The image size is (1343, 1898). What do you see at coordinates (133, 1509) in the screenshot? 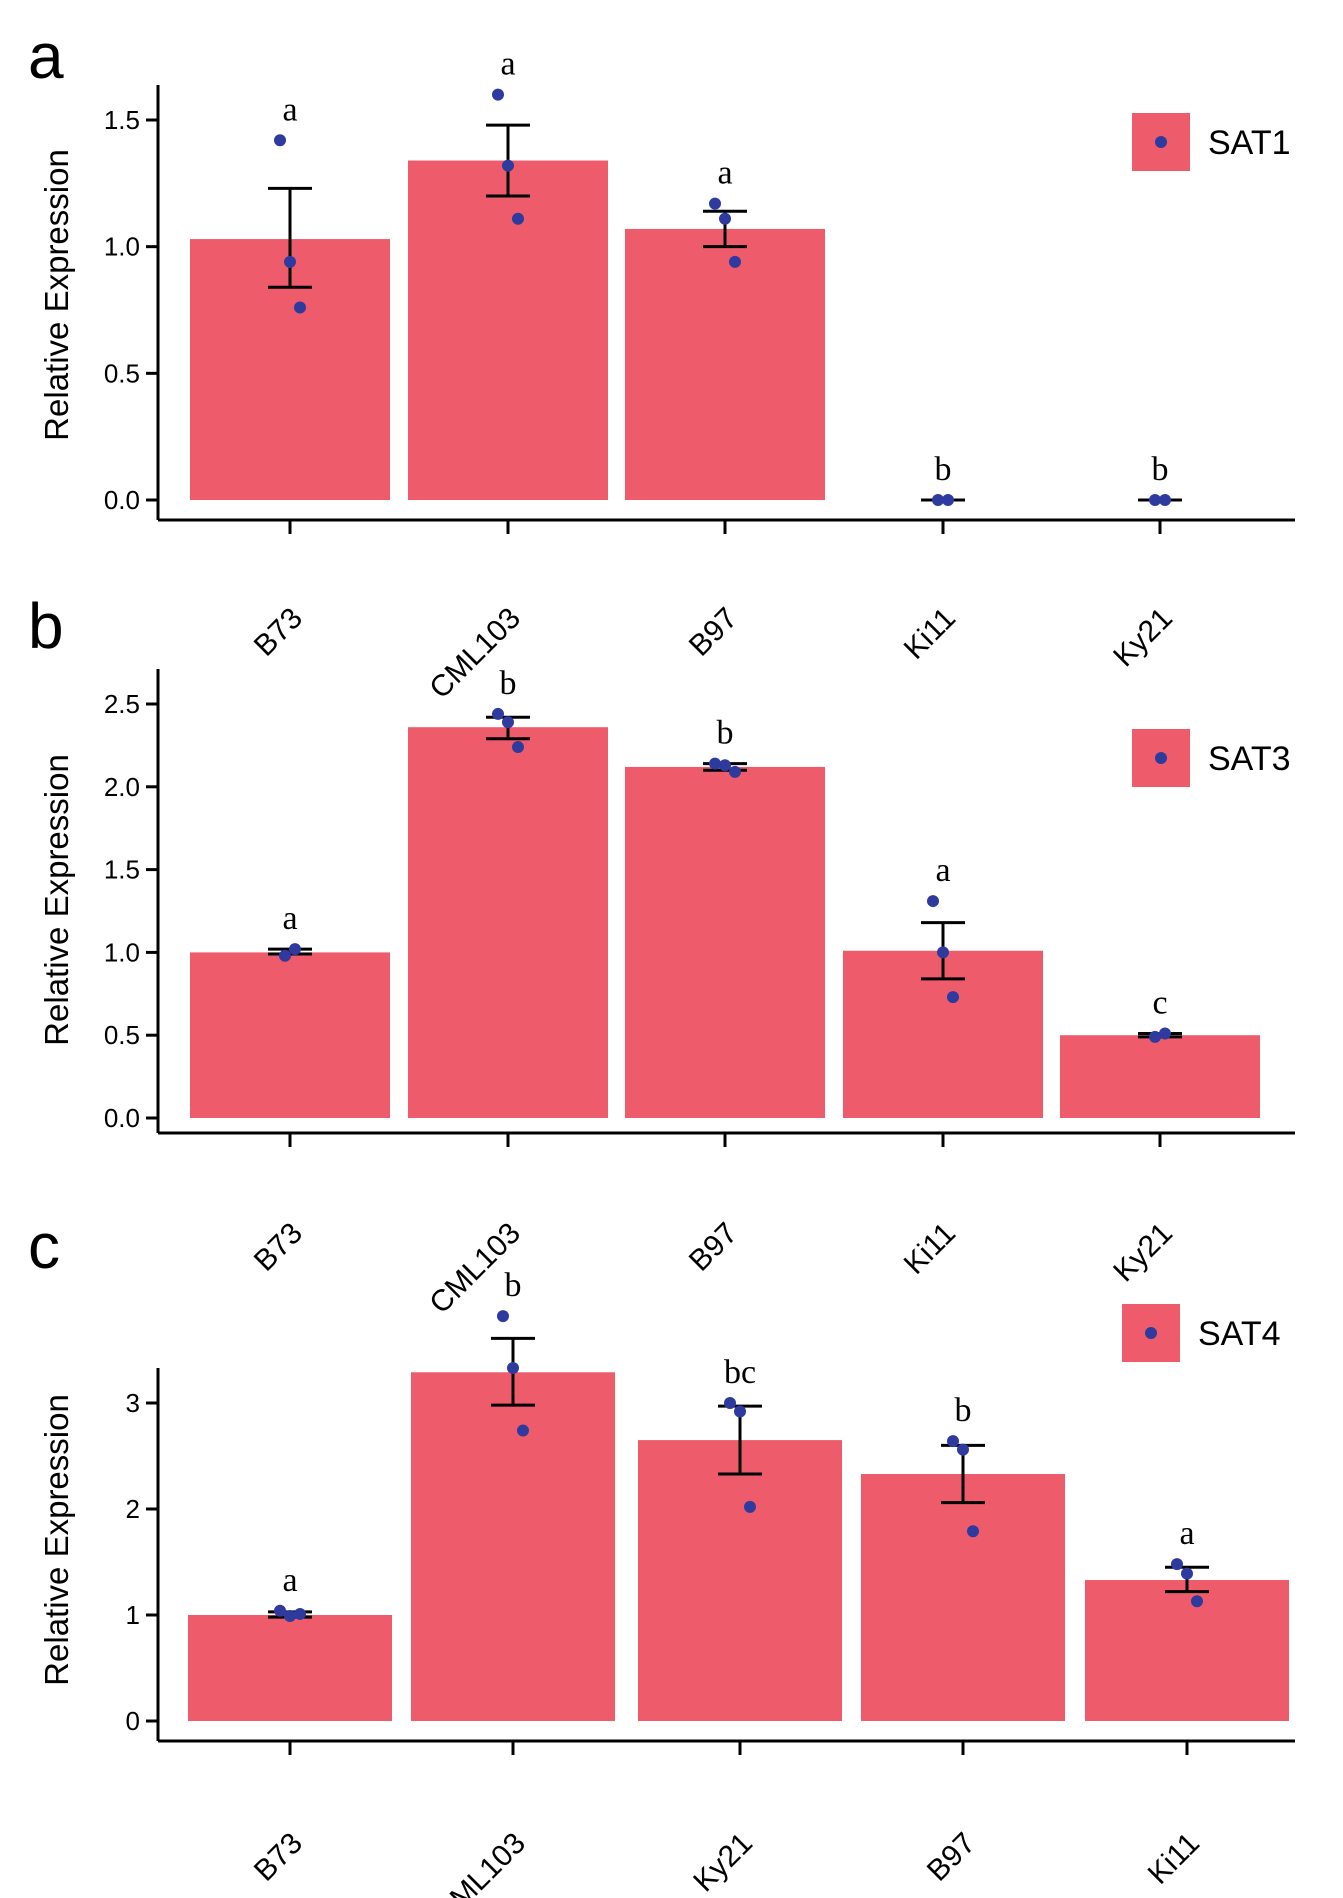
I see `y-tick-label: 2` at bounding box center [133, 1509].